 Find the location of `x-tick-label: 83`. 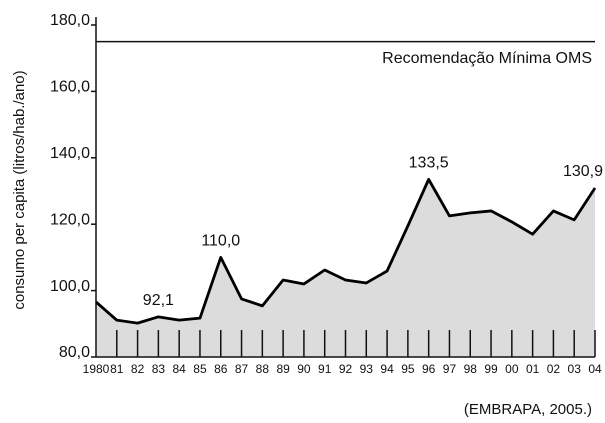

x-tick-label: 83 is located at coordinates (159, 369).